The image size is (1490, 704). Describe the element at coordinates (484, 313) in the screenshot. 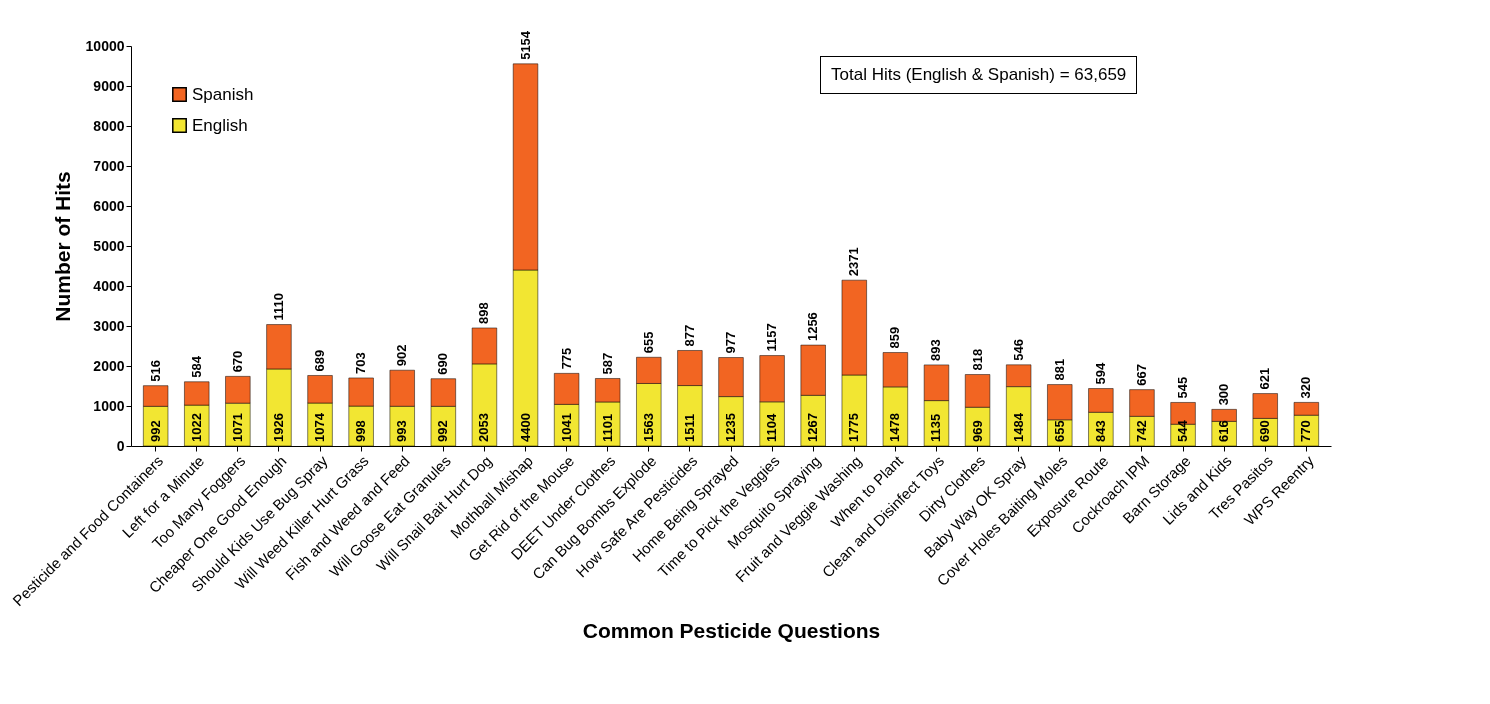

I see `data-label: 898` at that location.